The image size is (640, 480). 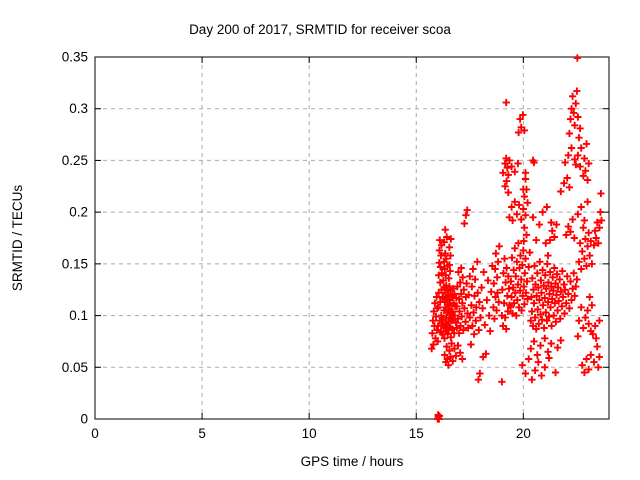 I want to click on x-tick-label: 15, so click(x=416, y=433).